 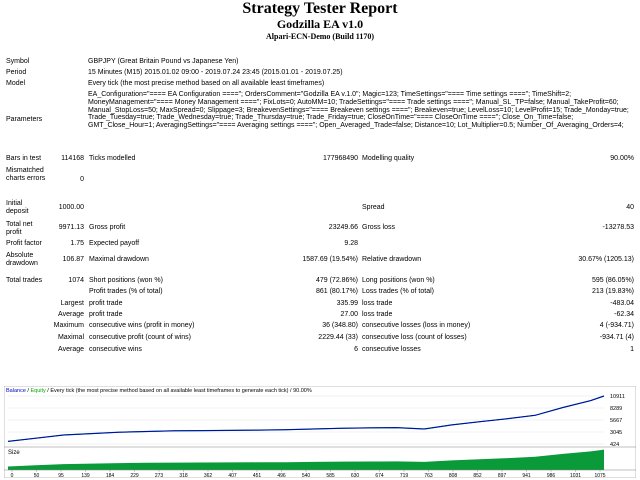 I want to click on x-tick-label: 585, so click(x=330, y=475).